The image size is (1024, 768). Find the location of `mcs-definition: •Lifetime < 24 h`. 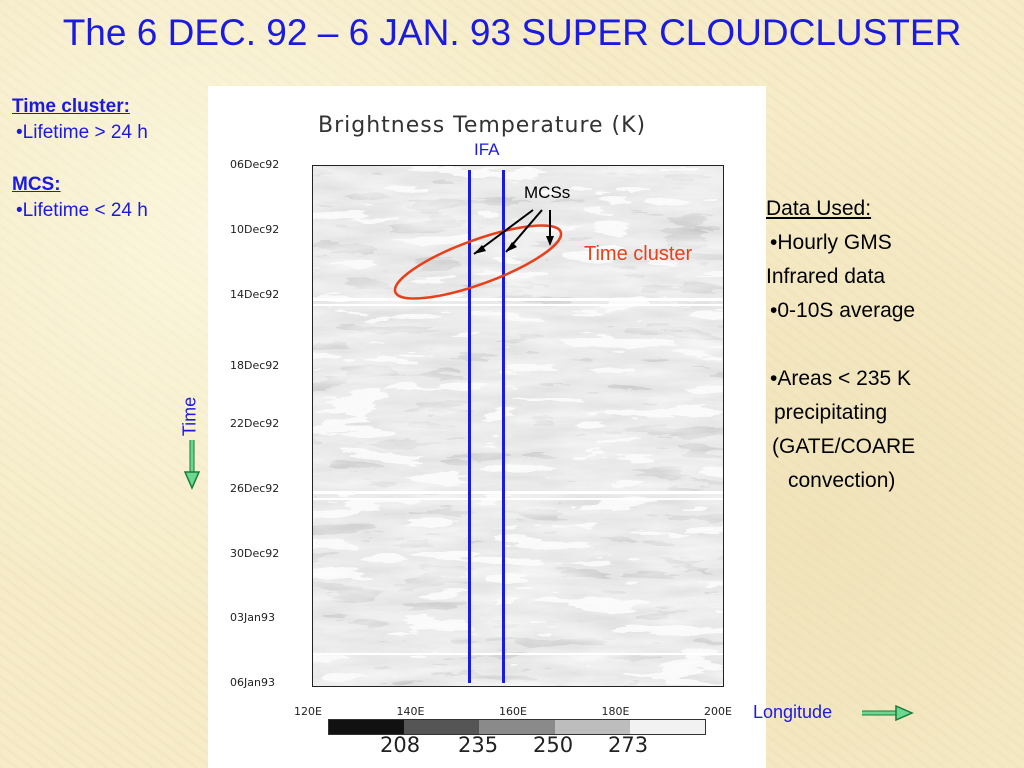

mcs-definition: •Lifetime < 24 h is located at coordinates (82, 210).